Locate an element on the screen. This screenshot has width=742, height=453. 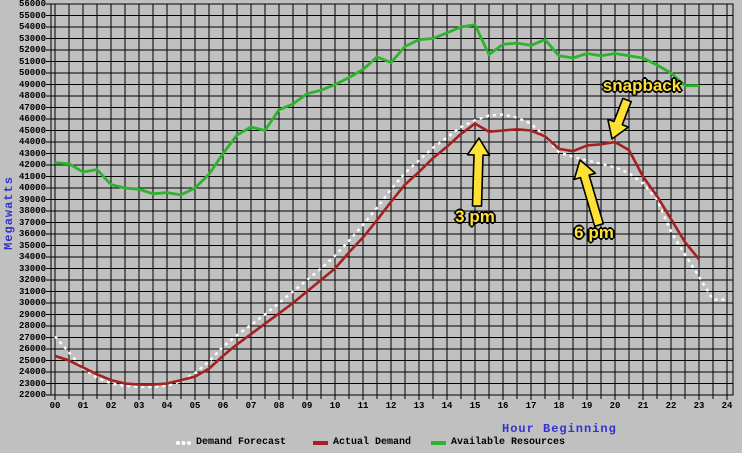
y-tick-label: 42000 is located at coordinates (32, 165).